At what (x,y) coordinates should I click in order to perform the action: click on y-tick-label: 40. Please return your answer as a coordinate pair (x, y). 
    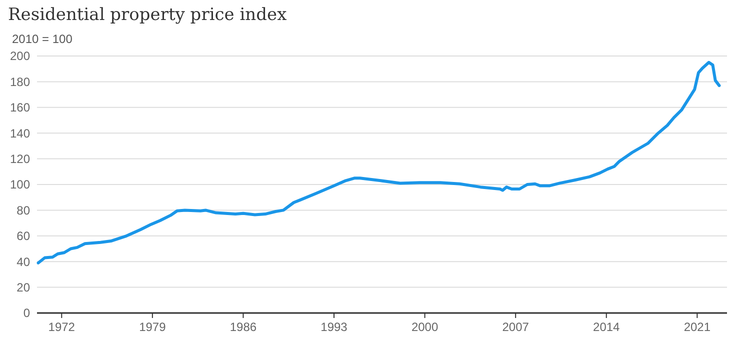
    Looking at the image, I should click on (23, 261).